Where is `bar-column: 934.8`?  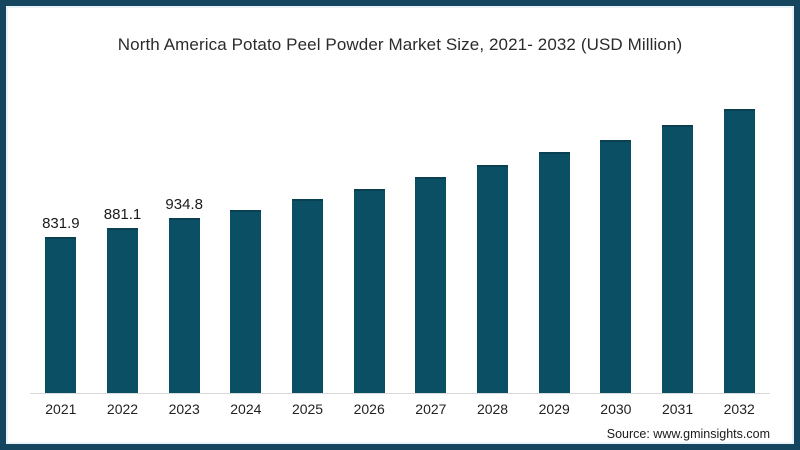 bar-column: 934.8 is located at coordinates (184, 238).